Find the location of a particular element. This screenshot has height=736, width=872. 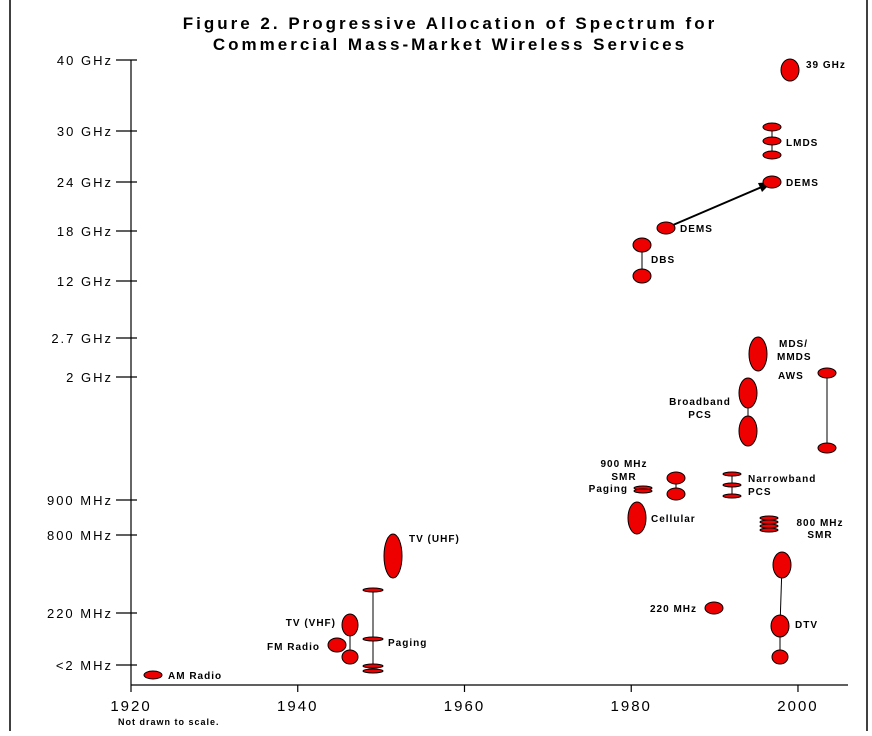

y-tick-label-12-ghz: 12 GHz is located at coordinates (85, 281).